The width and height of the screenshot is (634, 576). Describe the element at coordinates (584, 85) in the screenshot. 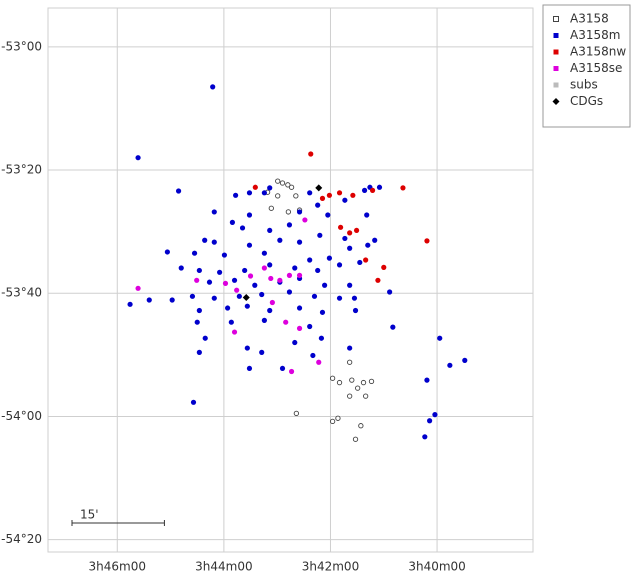

I see `legend-label: subs` at that location.